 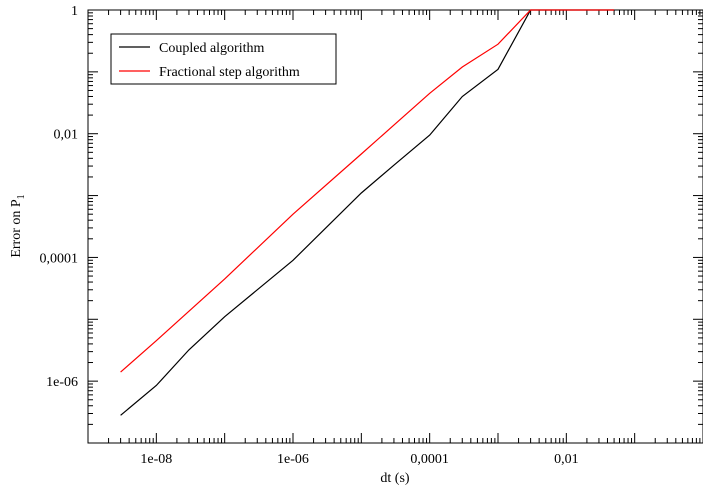 I want to click on x-tick-label: 0,01, so click(x=566, y=459).